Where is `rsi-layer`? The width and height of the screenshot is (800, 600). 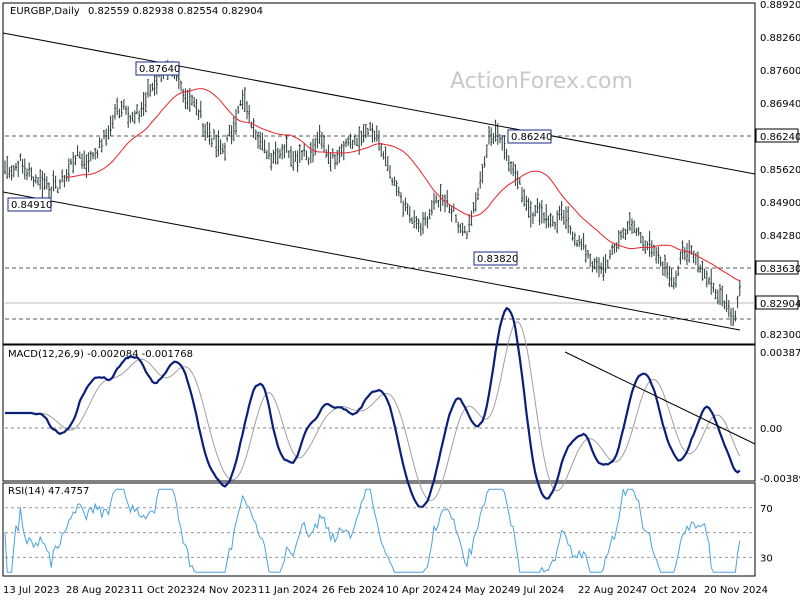
rsi-layer is located at coordinates (379, 530).